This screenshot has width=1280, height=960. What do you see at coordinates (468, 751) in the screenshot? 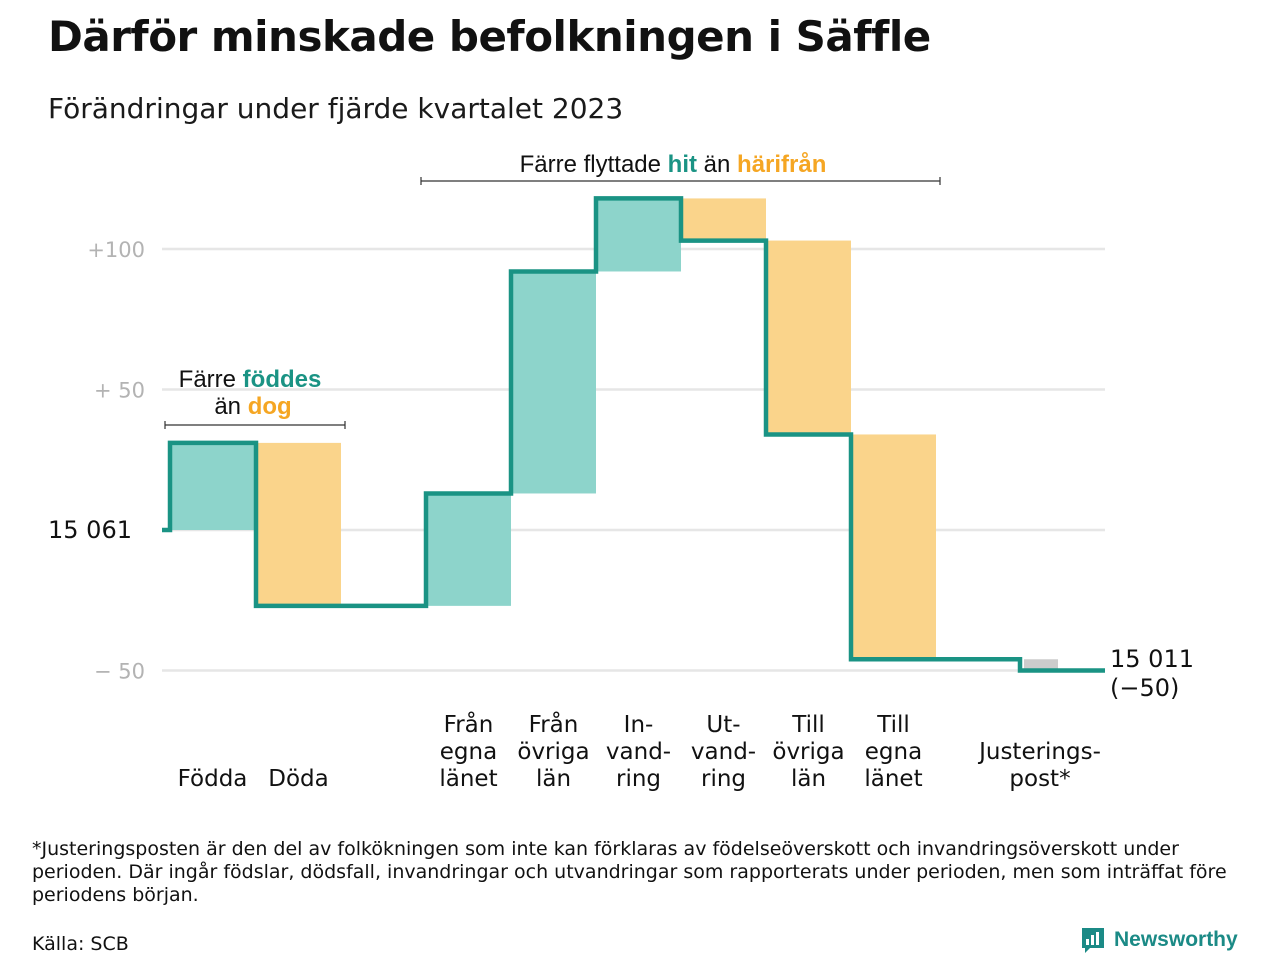
I see `x-tick-label: Från egna länet` at bounding box center [468, 751].